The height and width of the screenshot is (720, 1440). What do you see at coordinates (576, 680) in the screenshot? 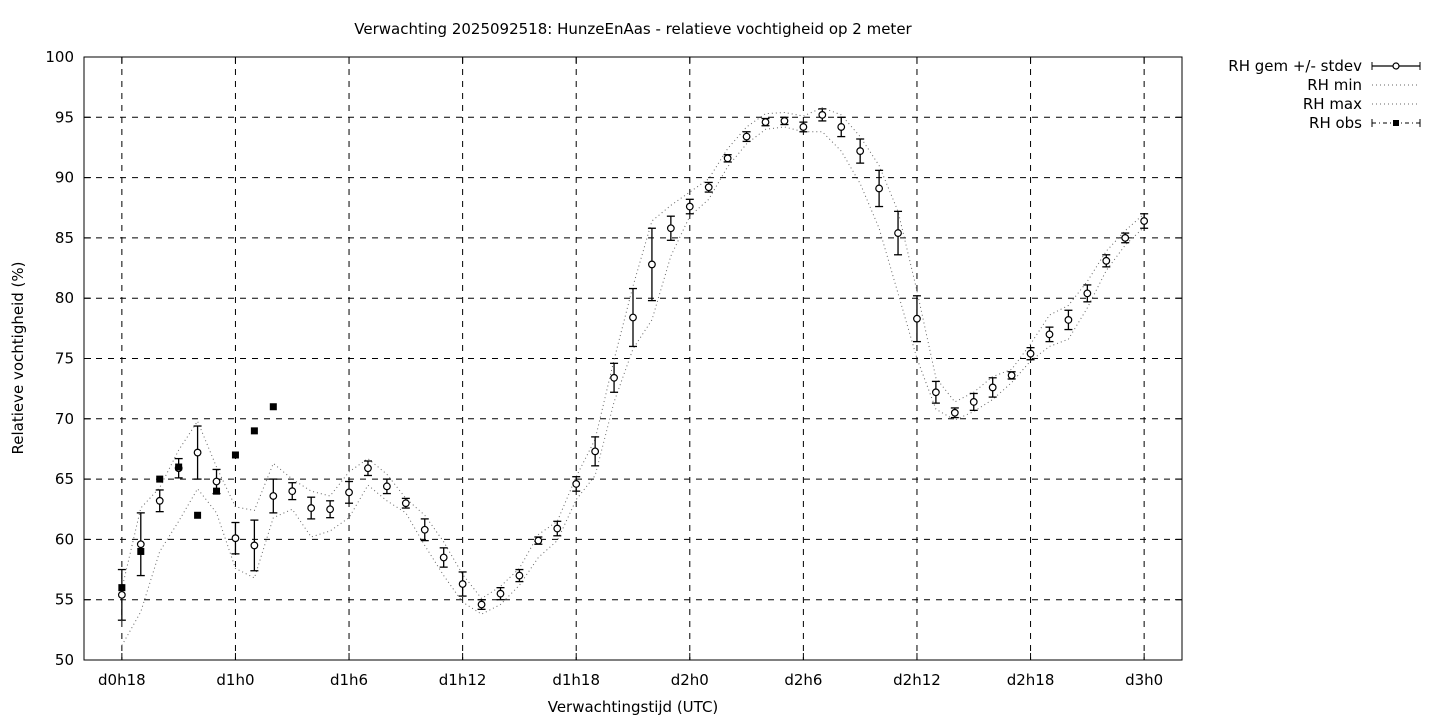
I see `x-tick-label: d1h18` at bounding box center [576, 680].